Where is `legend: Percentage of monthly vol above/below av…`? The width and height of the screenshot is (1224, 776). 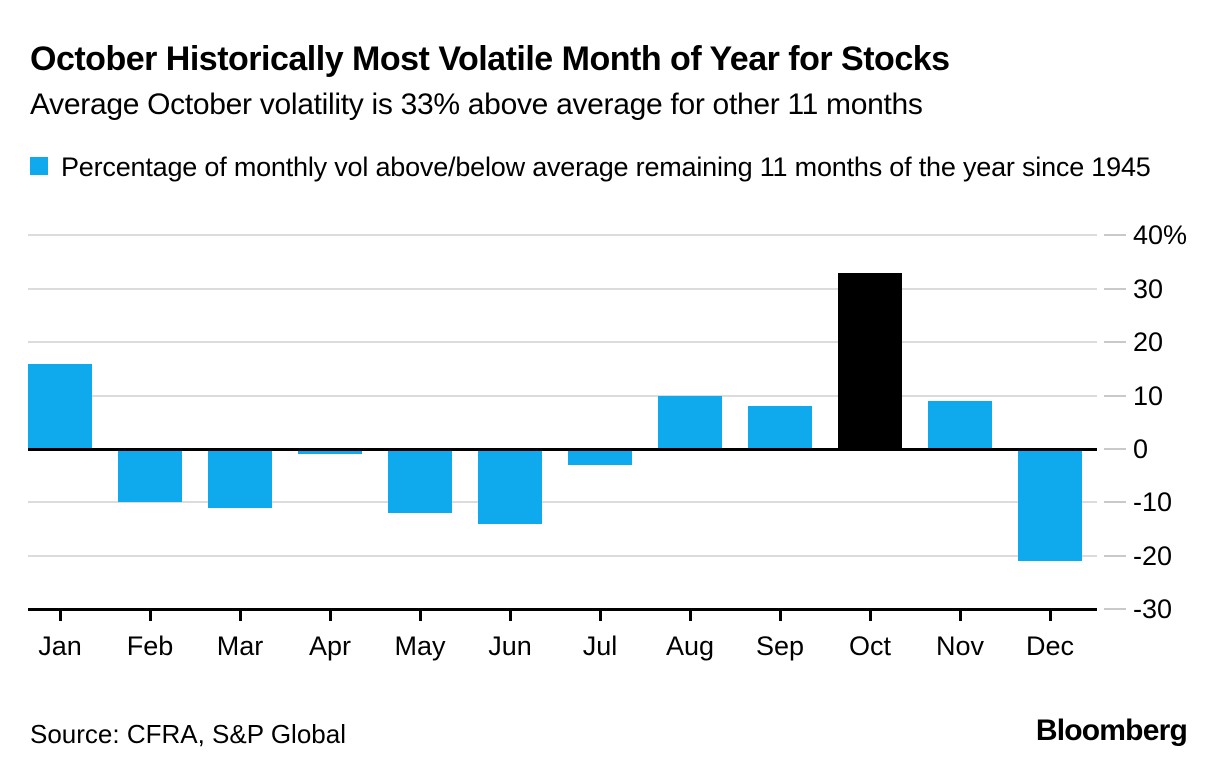 legend: Percentage of monthly vol above/below av… is located at coordinates (605, 167).